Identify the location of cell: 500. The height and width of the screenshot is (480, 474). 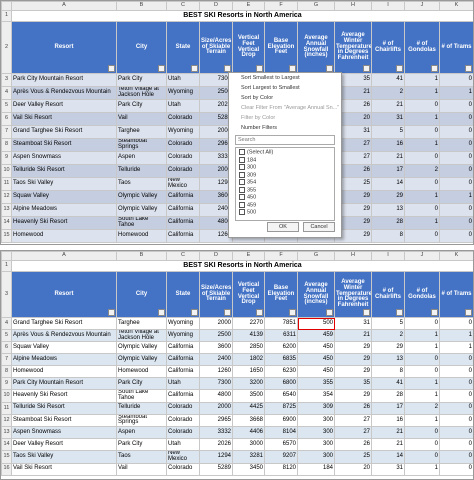
(316, 323).